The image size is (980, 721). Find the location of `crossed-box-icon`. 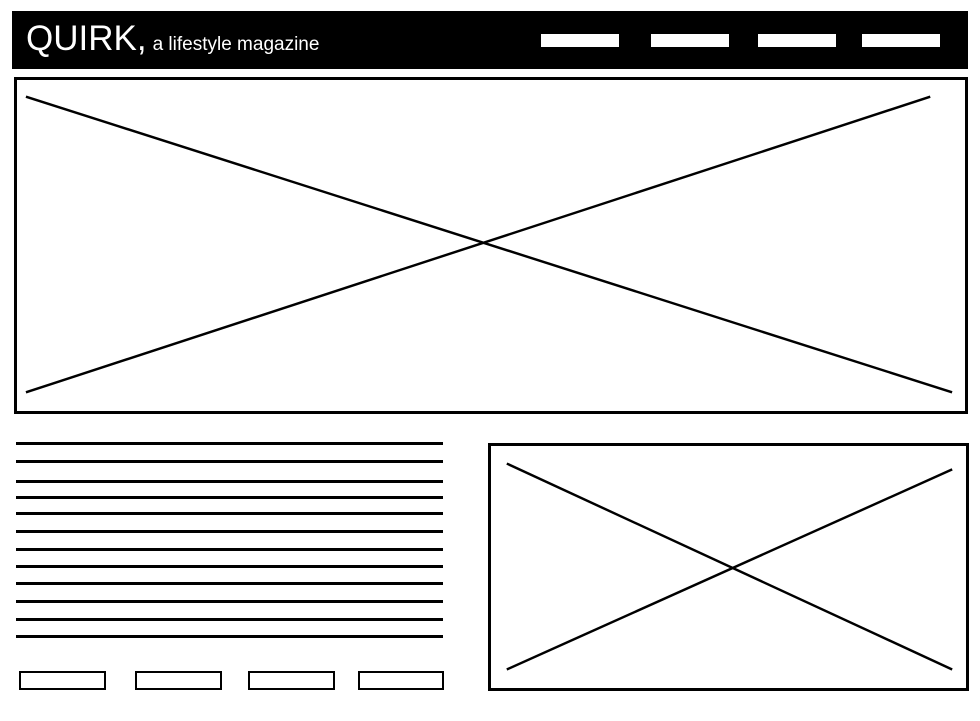

crossed-box-icon is located at coordinates (729, 566).